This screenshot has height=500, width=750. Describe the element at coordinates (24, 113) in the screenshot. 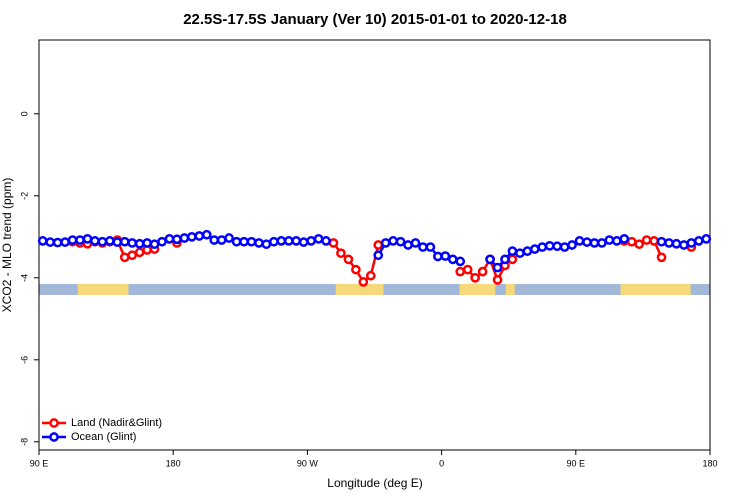

I see `y-tick-label: 0` at that location.